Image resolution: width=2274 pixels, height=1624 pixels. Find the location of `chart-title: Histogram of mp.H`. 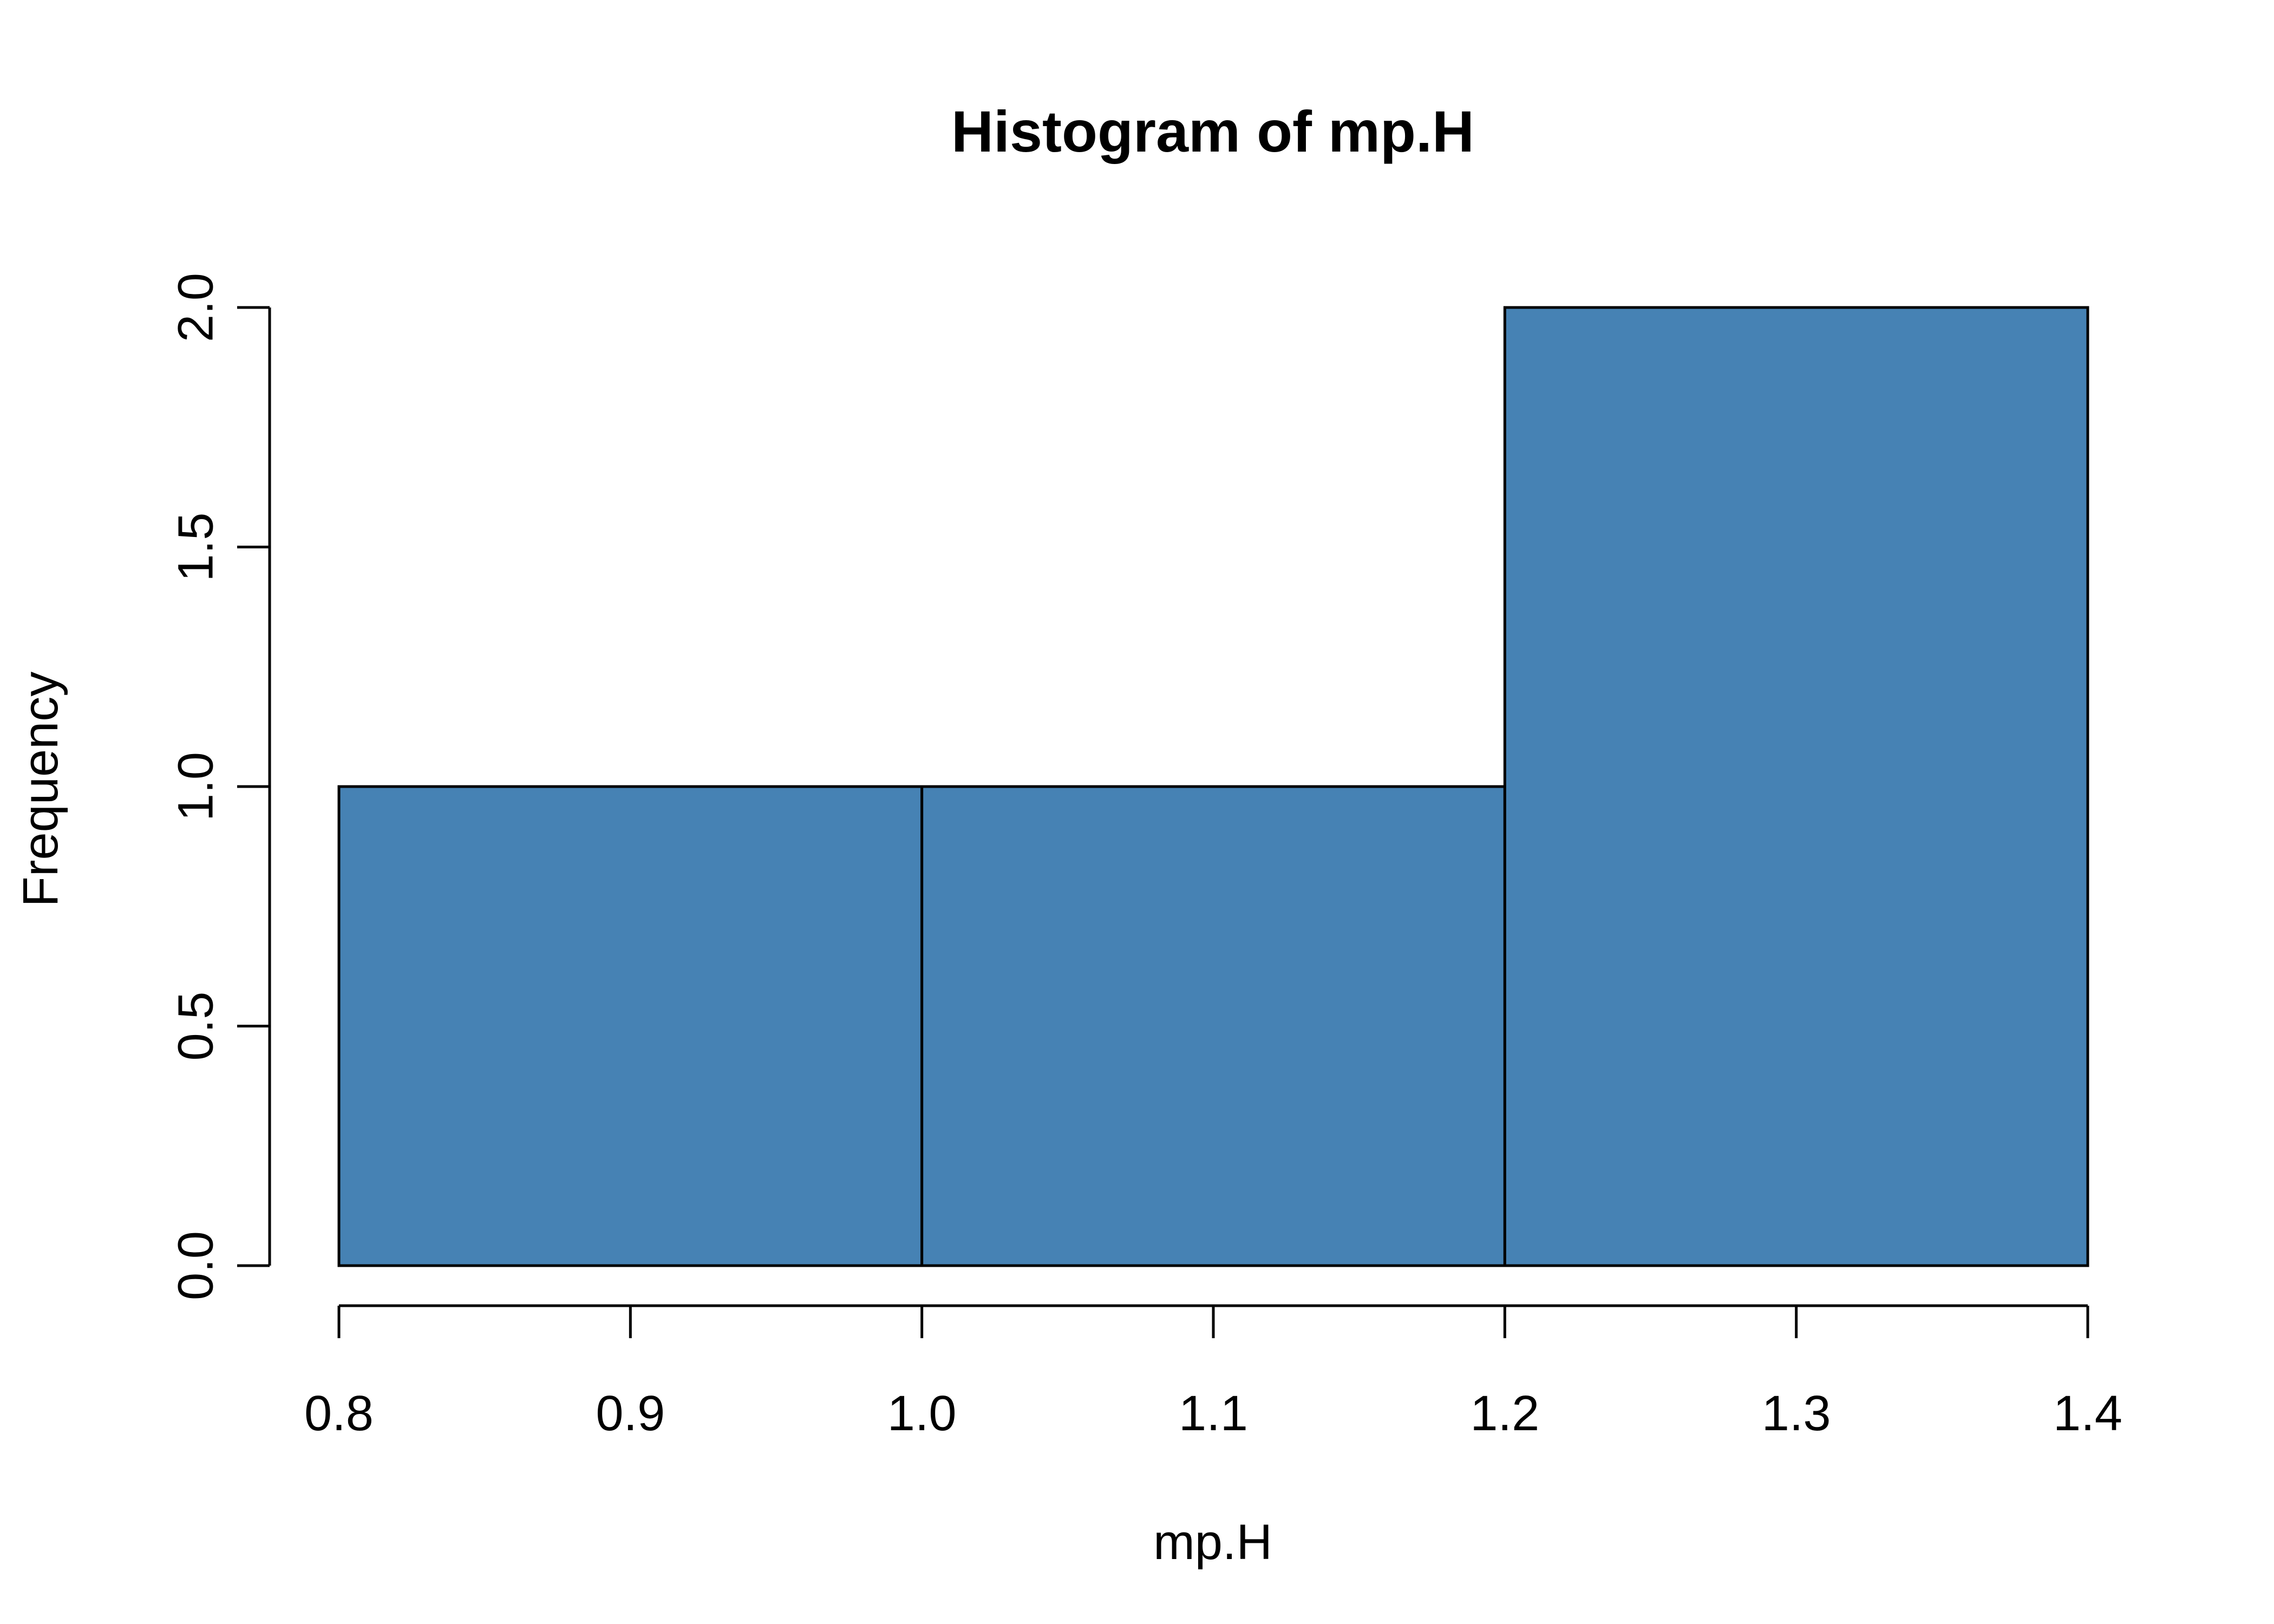

chart-title: Histogram of mp.H is located at coordinates (1212, 131).